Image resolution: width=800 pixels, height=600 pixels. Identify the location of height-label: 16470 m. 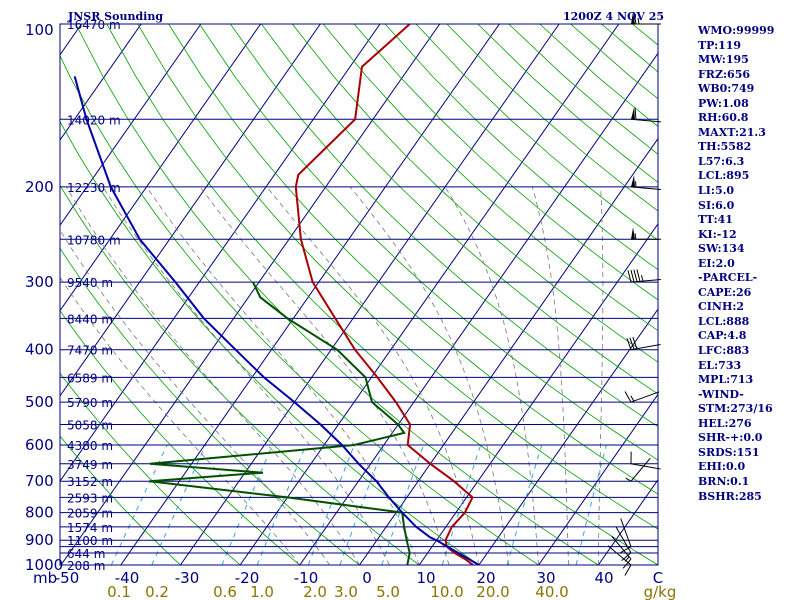
(94, 25).